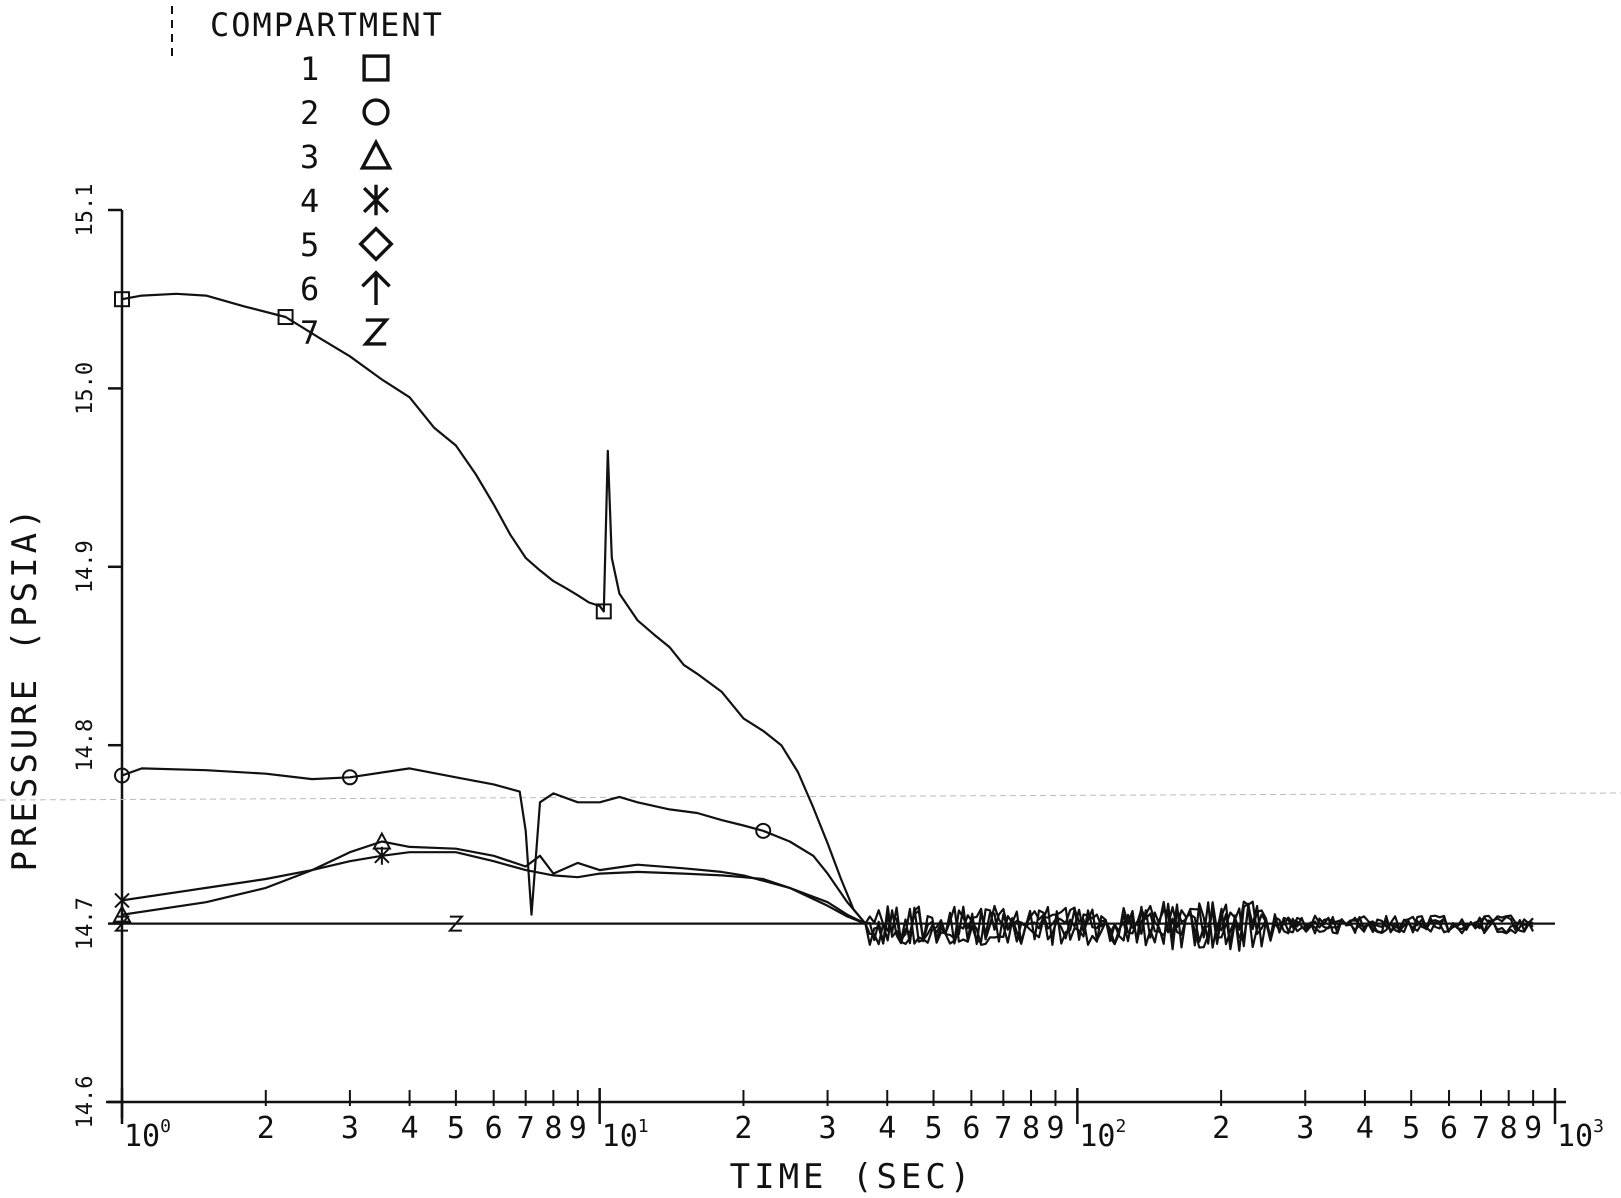  Describe the element at coordinates (310, 157) in the screenshot. I see `legend-entry-label: 3` at that location.